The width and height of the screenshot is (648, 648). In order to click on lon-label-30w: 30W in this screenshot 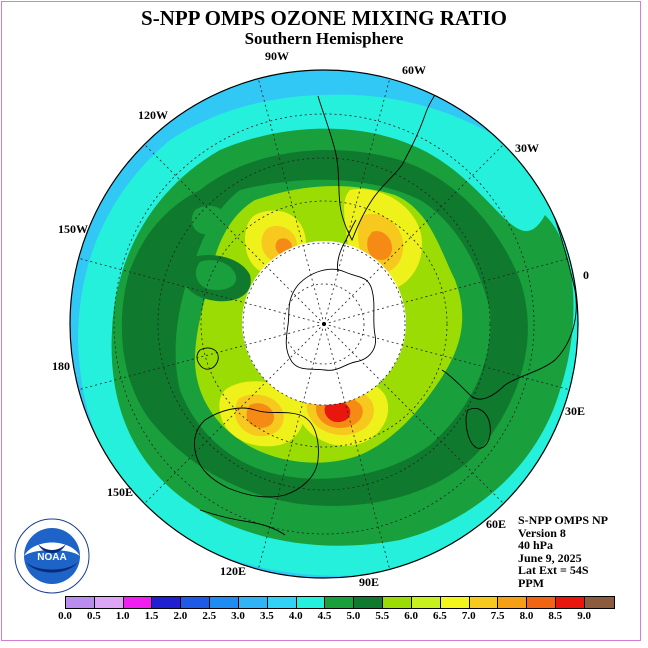, I will do `click(527, 148)`.